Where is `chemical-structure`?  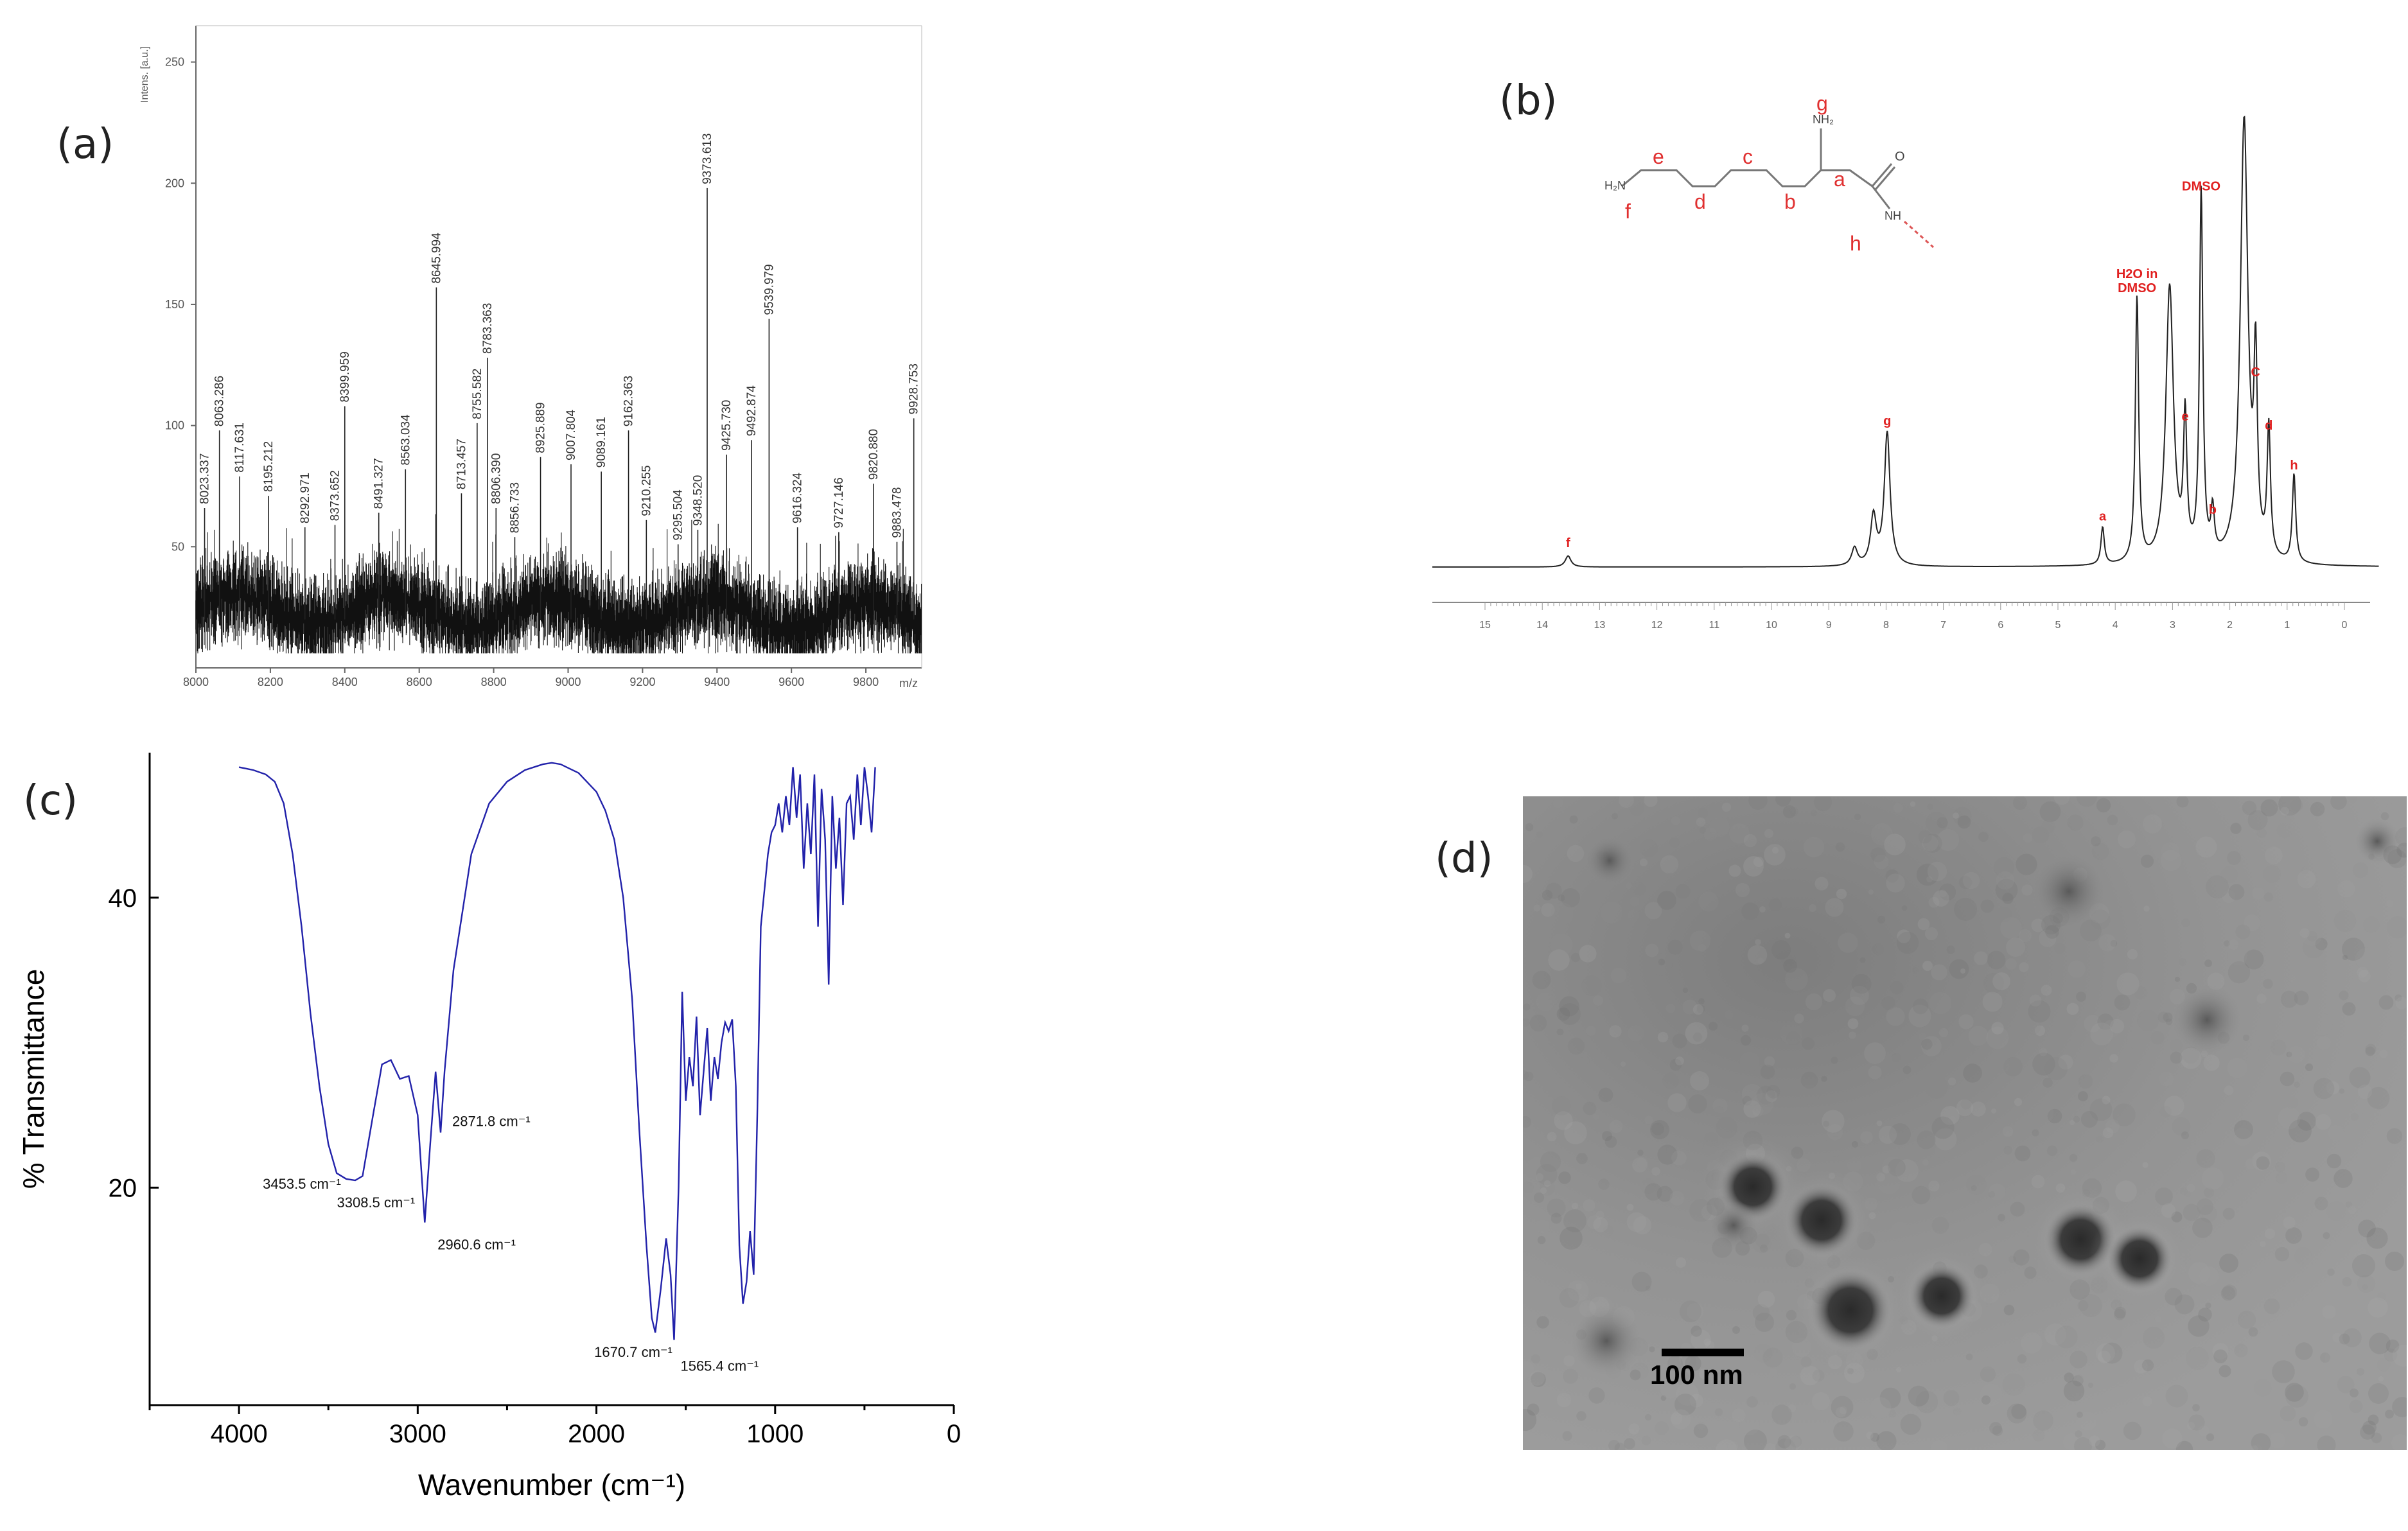
chemical-structure is located at coordinates (1777, 188).